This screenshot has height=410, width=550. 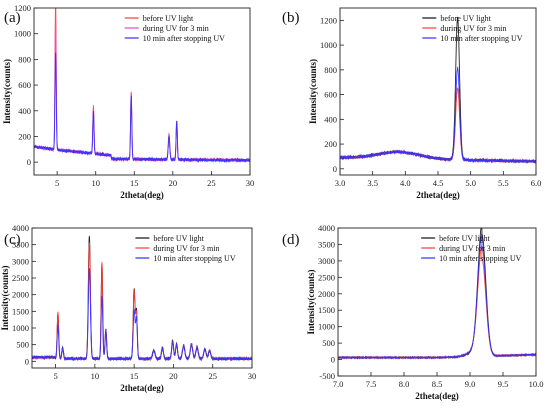 What do you see at coordinates (372, 183) in the screenshot?
I see `x-tick-label: 3.5` at bounding box center [372, 183].